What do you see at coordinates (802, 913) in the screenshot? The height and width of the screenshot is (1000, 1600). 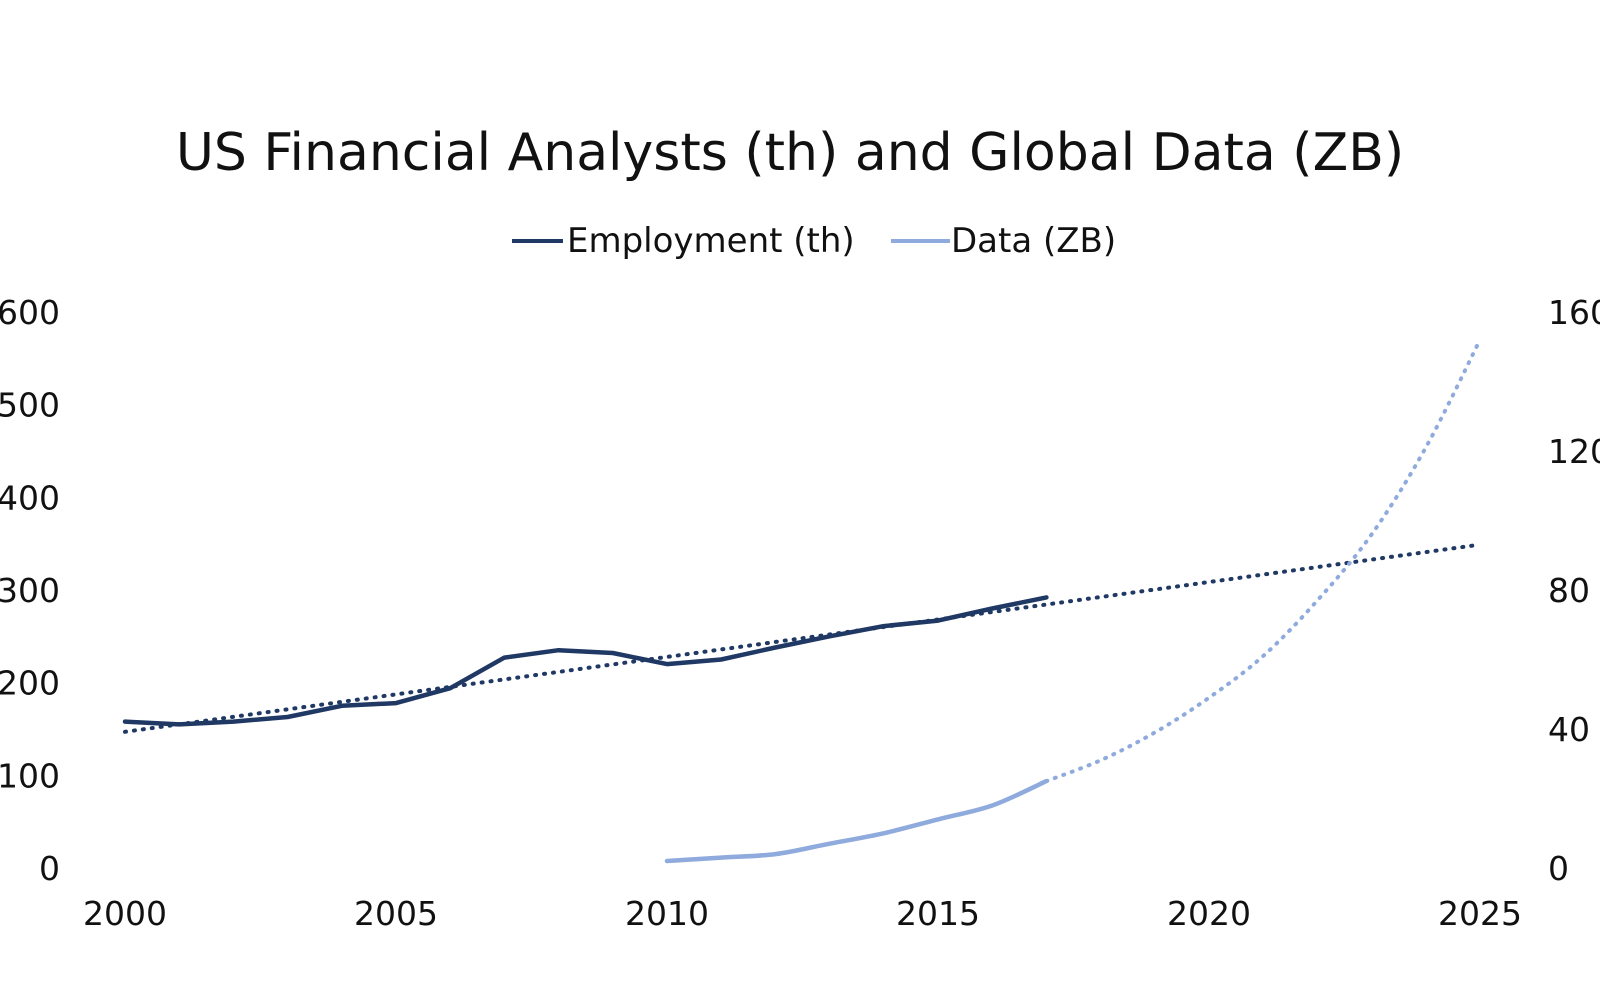 I see `x-axis-tick-labels: 2000 2005 2010 2015 2020 2025` at bounding box center [802, 913].